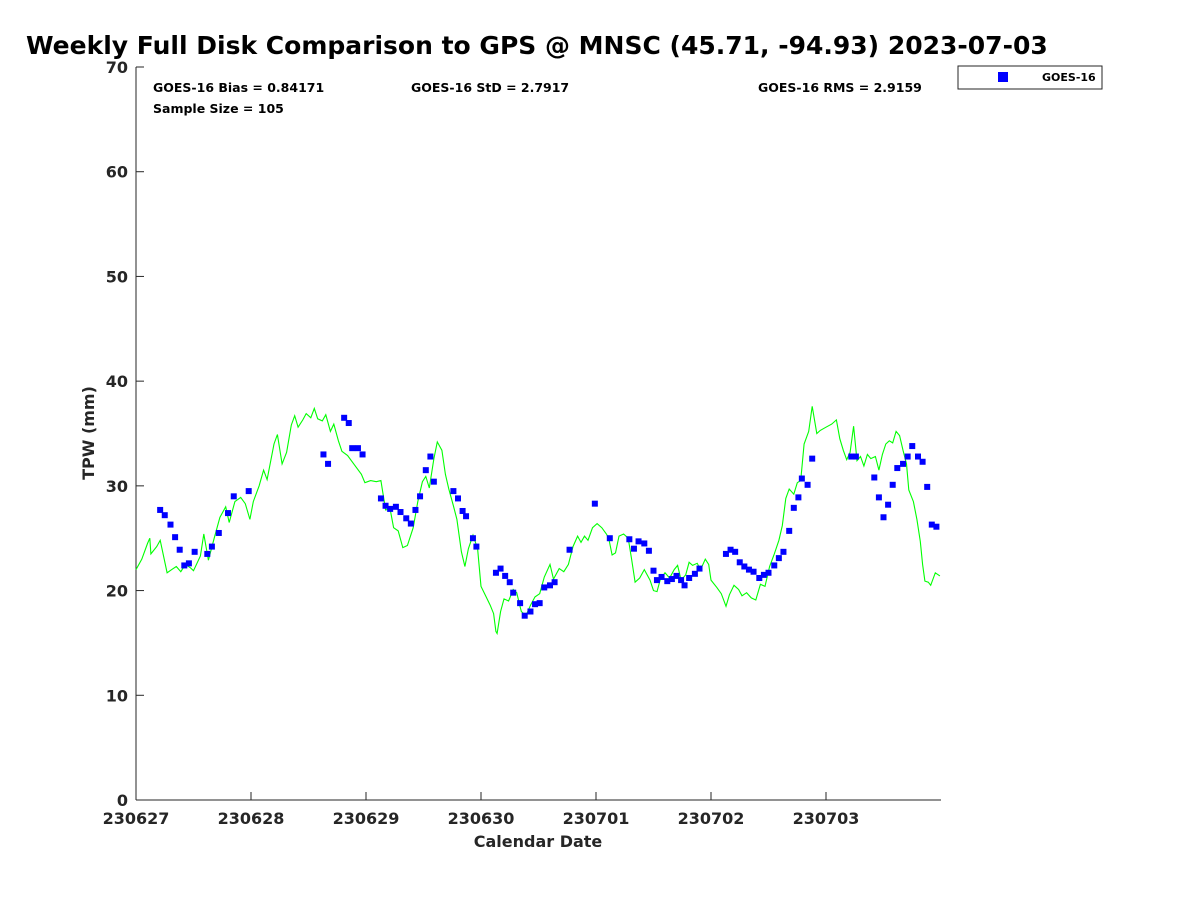 The image size is (1200, 900). I want to click on x-tick-label: 230703, so click(826, 818).